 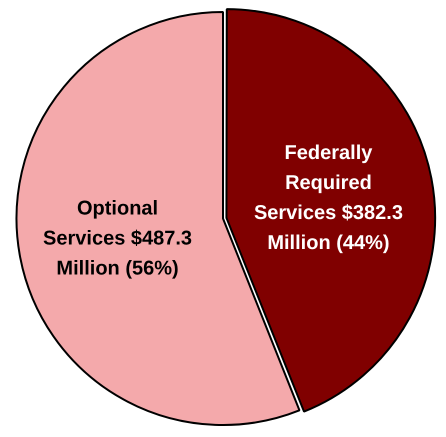 I want to click on slice-label: Optional Services $487.3 Million (56%), so click(x=117, y=238).